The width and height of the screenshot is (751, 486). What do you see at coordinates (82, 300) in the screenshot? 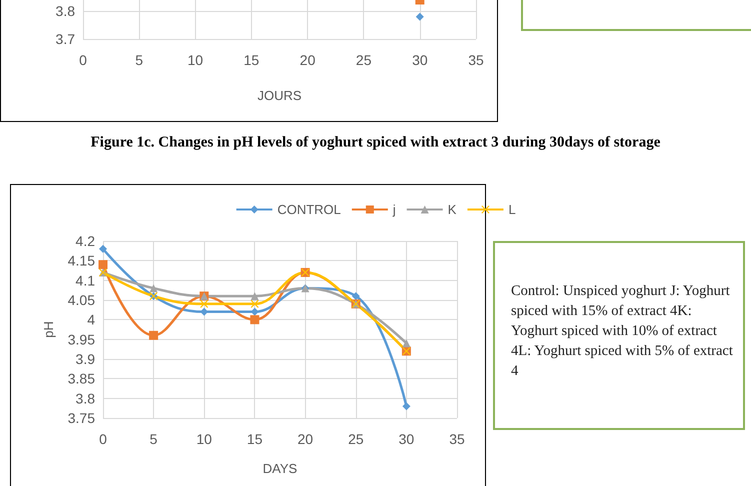
I see `y-tick-label: 4.05` at bounding box center [82, 300].